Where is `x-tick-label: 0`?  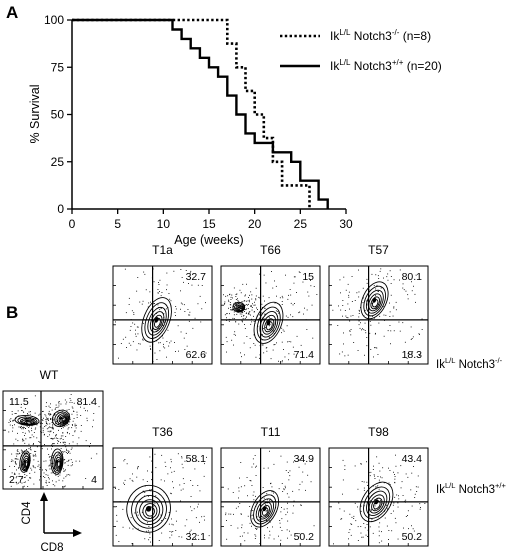
x-tick-label: 0 is located at coordinates (72, 224).